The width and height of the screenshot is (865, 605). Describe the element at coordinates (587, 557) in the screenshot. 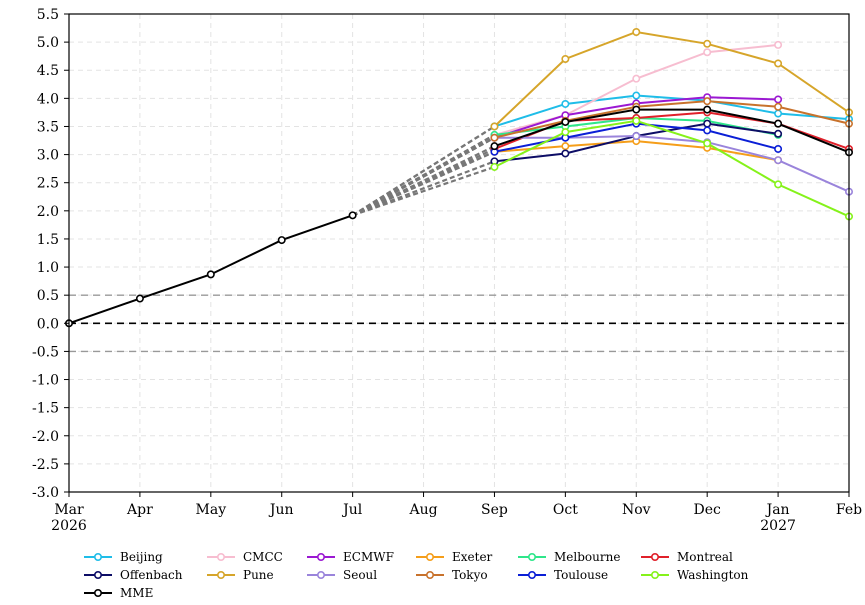

I see `legend-label: Melbourne` at that location.